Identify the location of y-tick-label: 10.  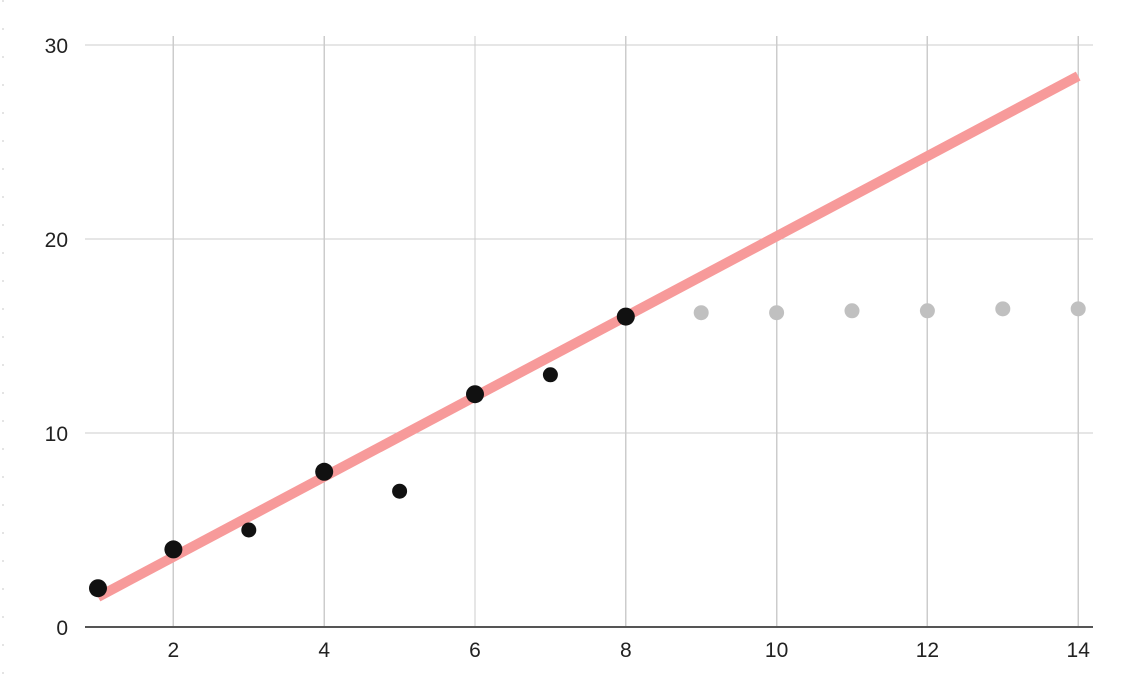
(56, 434).